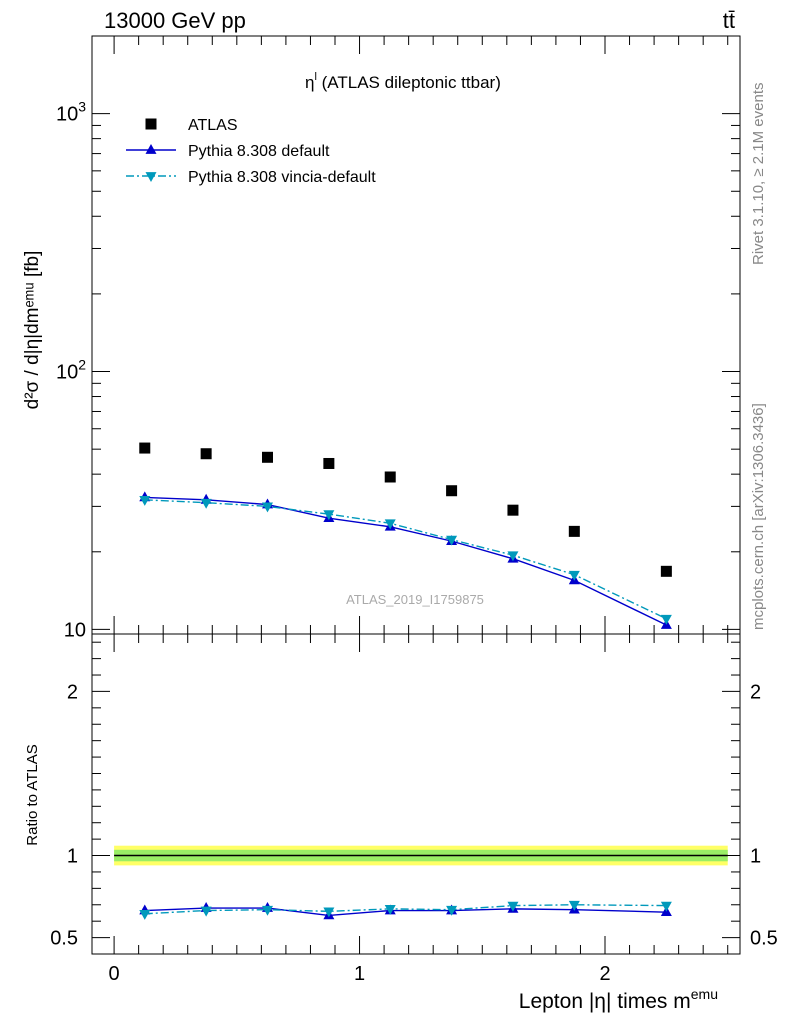  What do you see at coordinates (282, 177) in the screenshot?
I see `legend-label: Pythia 8.308 vincia-default` at bounding box center [282, 177].